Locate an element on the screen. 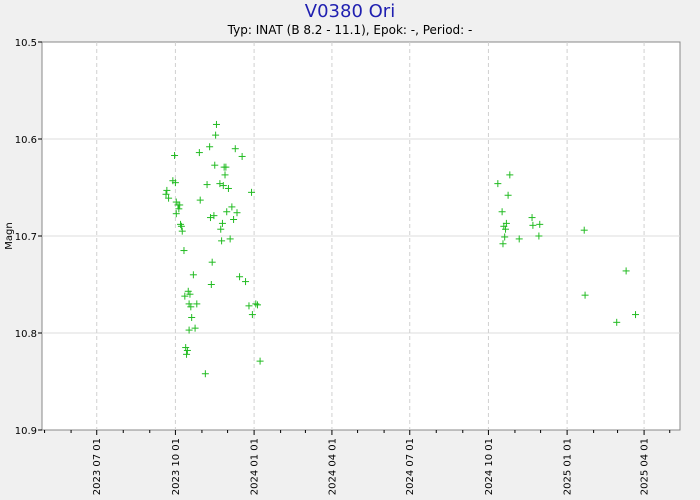 The height and width of the screenshot is (500, 700). x-tick-label: 2025 04 01 is located at coordinates (645, 466).